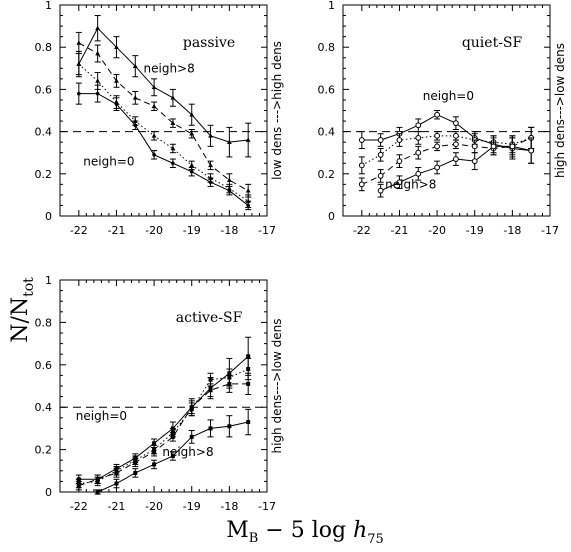 This screenshot has height=552, width=571. I want to click on y-tick-label: 0, so click(48, 492).